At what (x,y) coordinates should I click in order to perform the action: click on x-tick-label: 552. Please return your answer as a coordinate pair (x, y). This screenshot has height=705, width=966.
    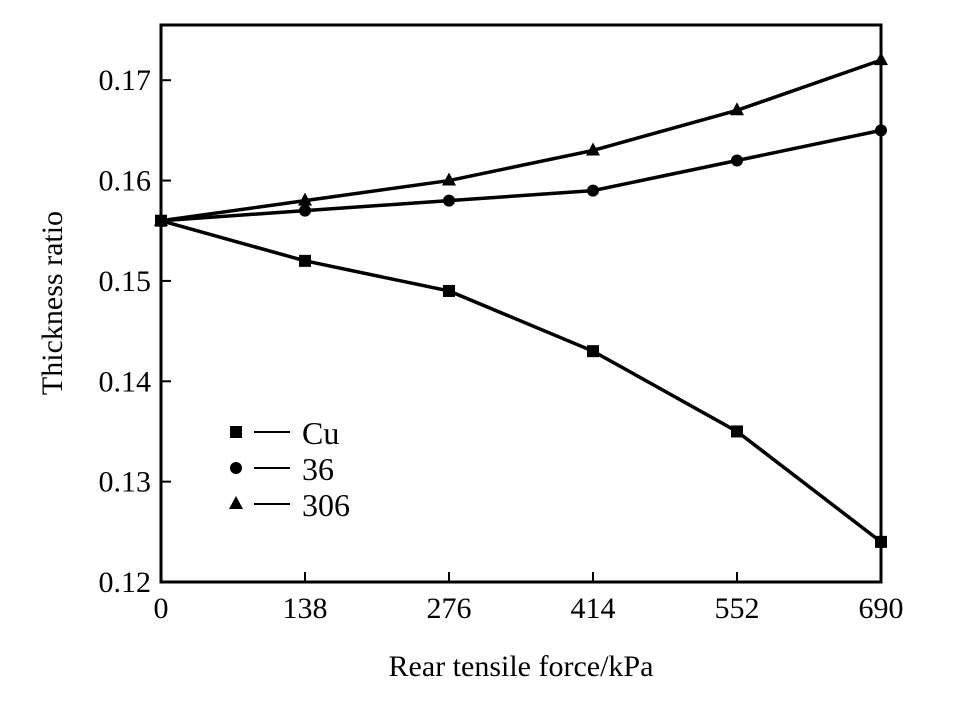
    Looking at the image, I should click on (737, 608).